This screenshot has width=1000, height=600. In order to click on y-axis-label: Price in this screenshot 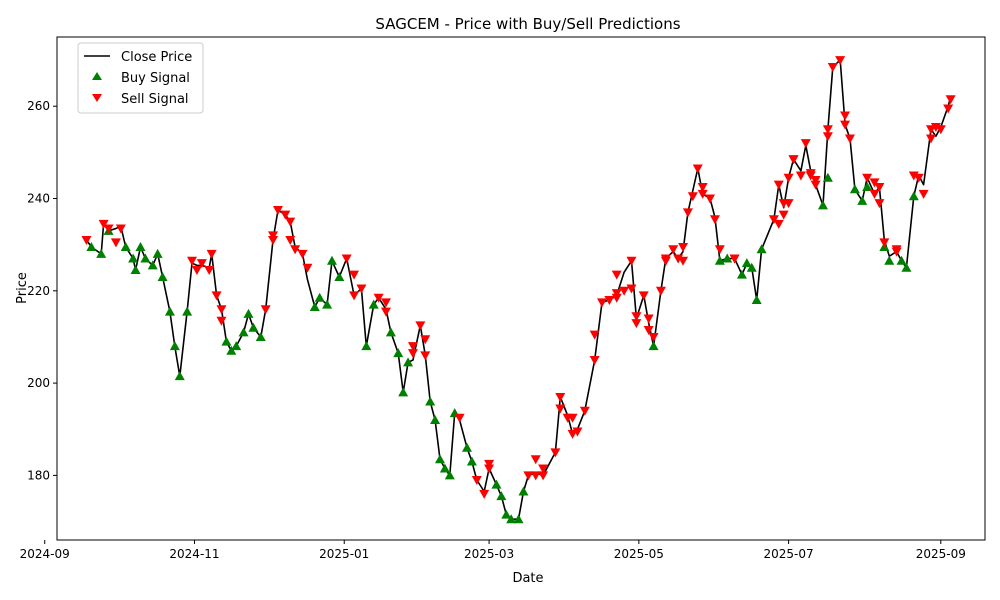, I will do `click(22, 288)`.